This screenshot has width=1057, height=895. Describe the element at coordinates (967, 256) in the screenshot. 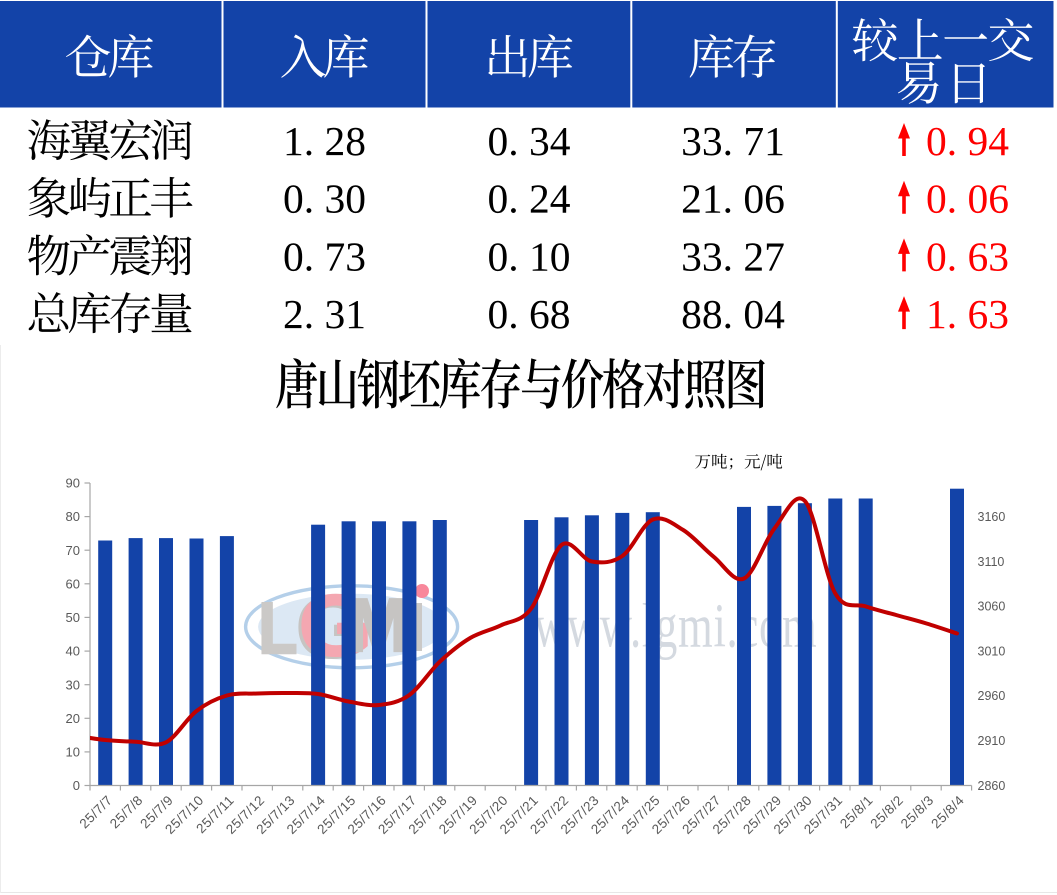

I see `svg-text: 0. 63` at that location.